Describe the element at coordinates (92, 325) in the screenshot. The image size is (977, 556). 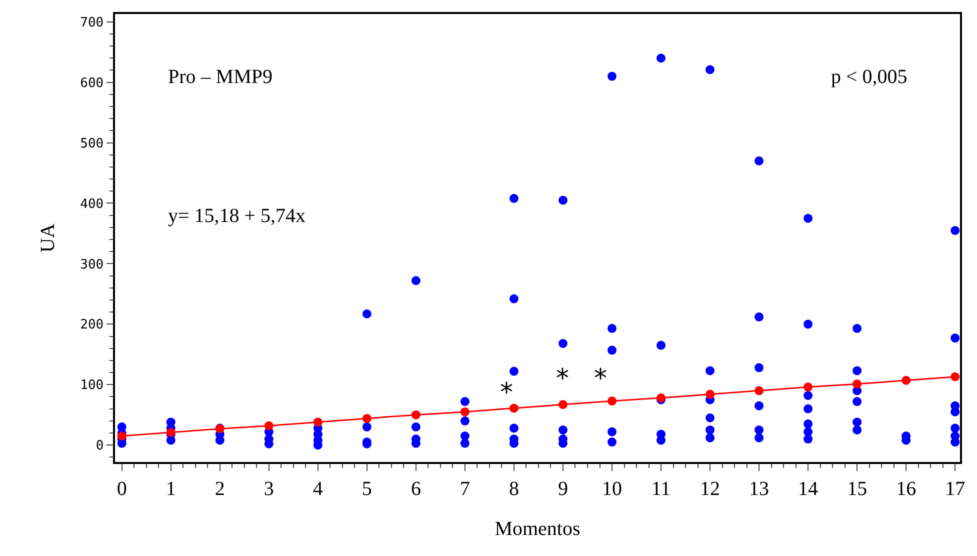
I see `y-tick-label: 200` at that location.